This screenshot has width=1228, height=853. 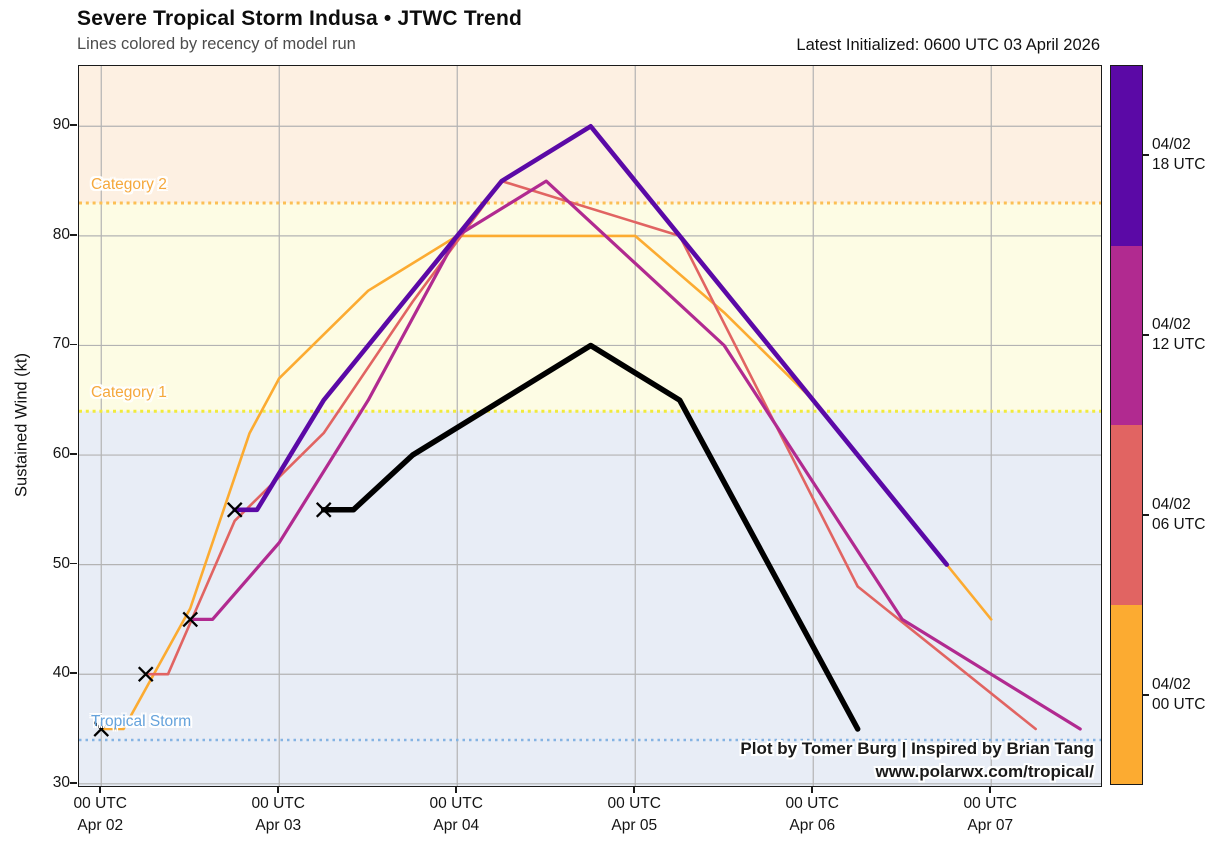 What do you see at coordinates (1179, 334) in the screenshot?
I see `colorbar-label-12-utc: 04/02 12 UTC` at bounding box center [1179, 334].